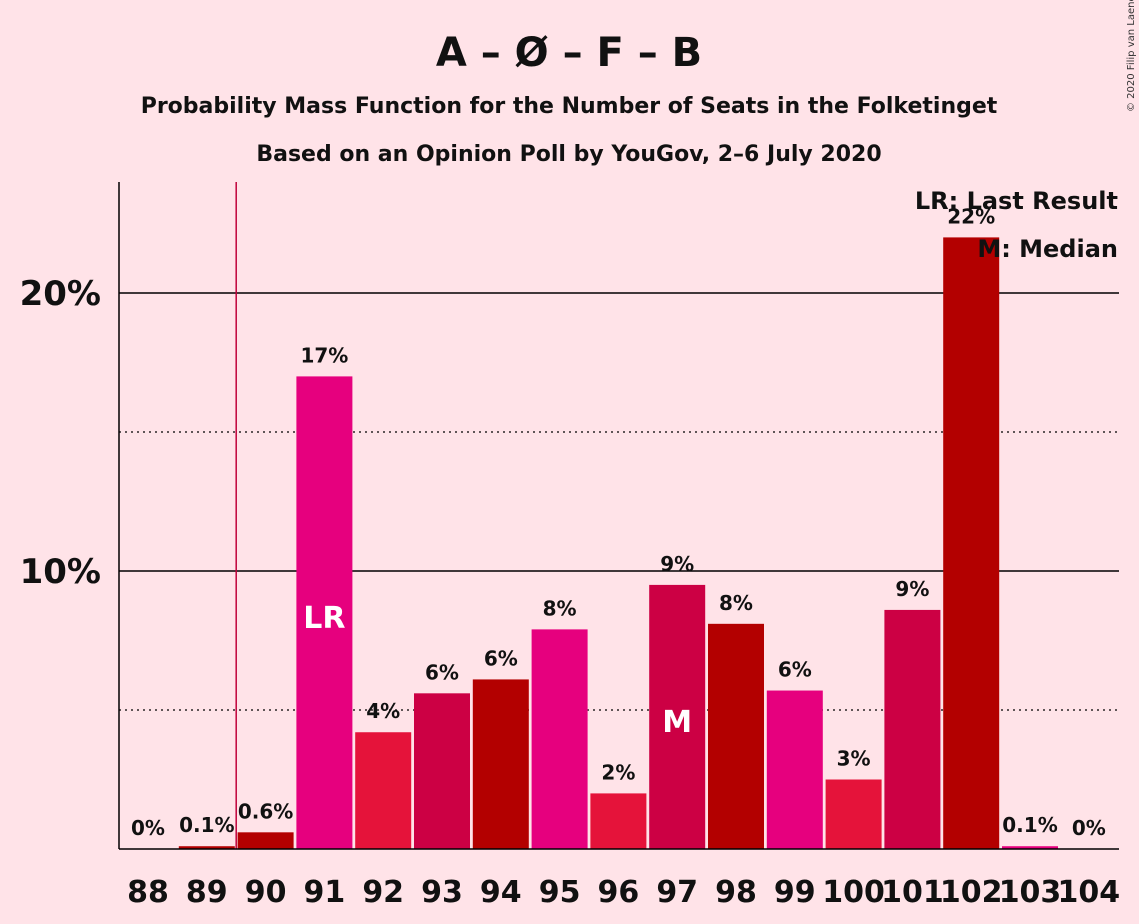  I want to click on y-axis-ticks: 10% 20%, so click(60, 433).